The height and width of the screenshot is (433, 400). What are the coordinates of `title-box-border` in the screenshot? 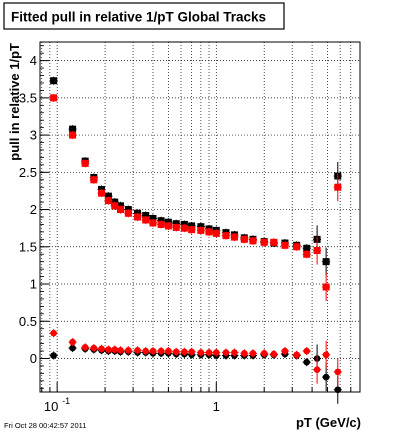 It's located at (144, 16).